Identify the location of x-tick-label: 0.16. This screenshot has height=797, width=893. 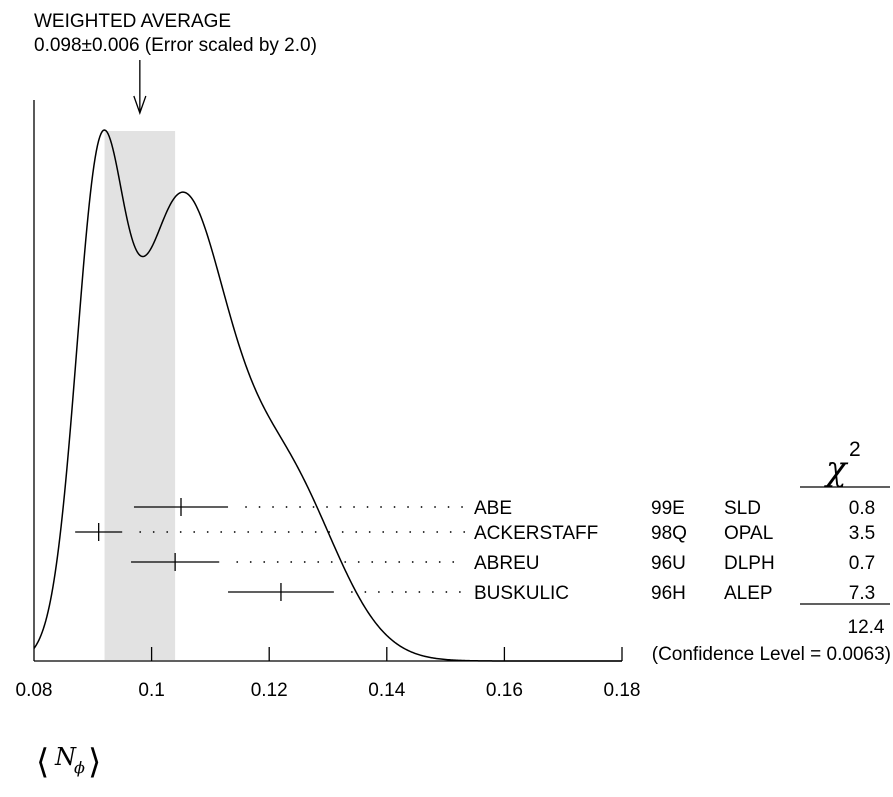
(504, 690).